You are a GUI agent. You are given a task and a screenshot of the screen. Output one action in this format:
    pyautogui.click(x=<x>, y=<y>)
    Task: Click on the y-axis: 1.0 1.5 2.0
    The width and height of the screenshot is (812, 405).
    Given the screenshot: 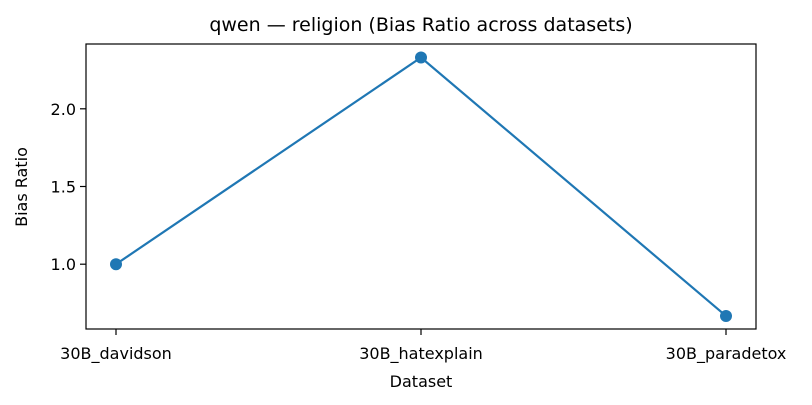 What is the action you would take?
    pyautogui.click(x=68, y=187)
    